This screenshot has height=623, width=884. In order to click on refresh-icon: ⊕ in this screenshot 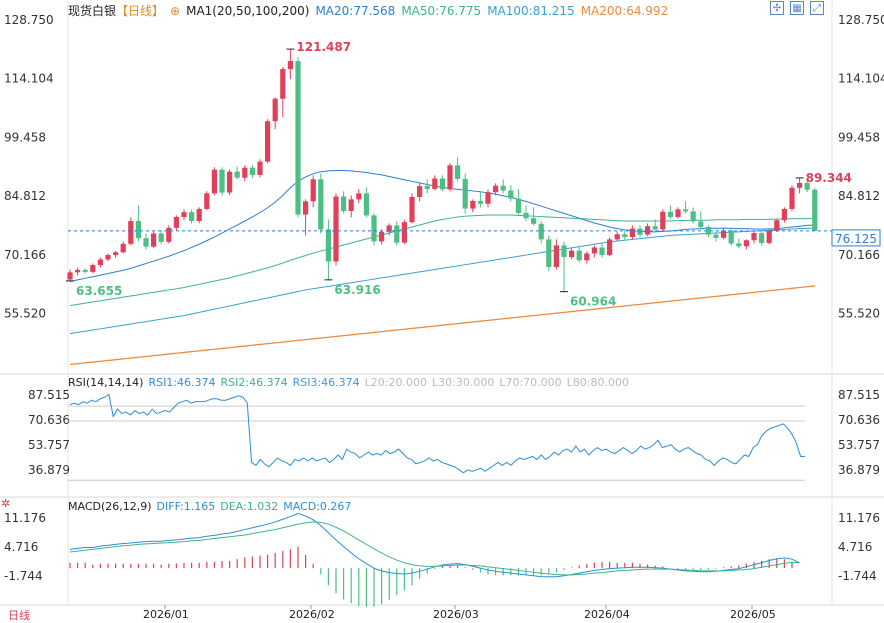, I will do `click(175, 11)`.